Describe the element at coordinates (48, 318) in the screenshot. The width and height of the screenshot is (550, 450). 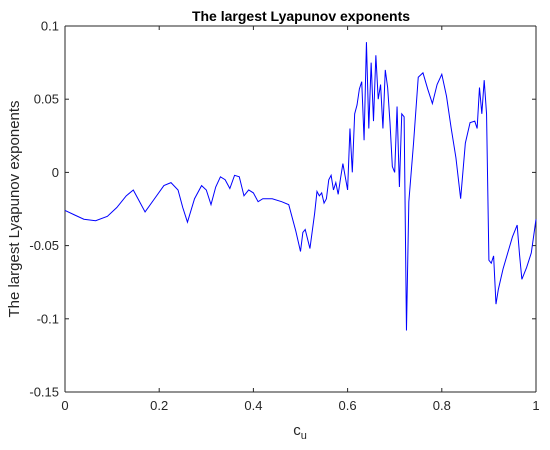
I see `y-tick-label: -0.1` at that location.